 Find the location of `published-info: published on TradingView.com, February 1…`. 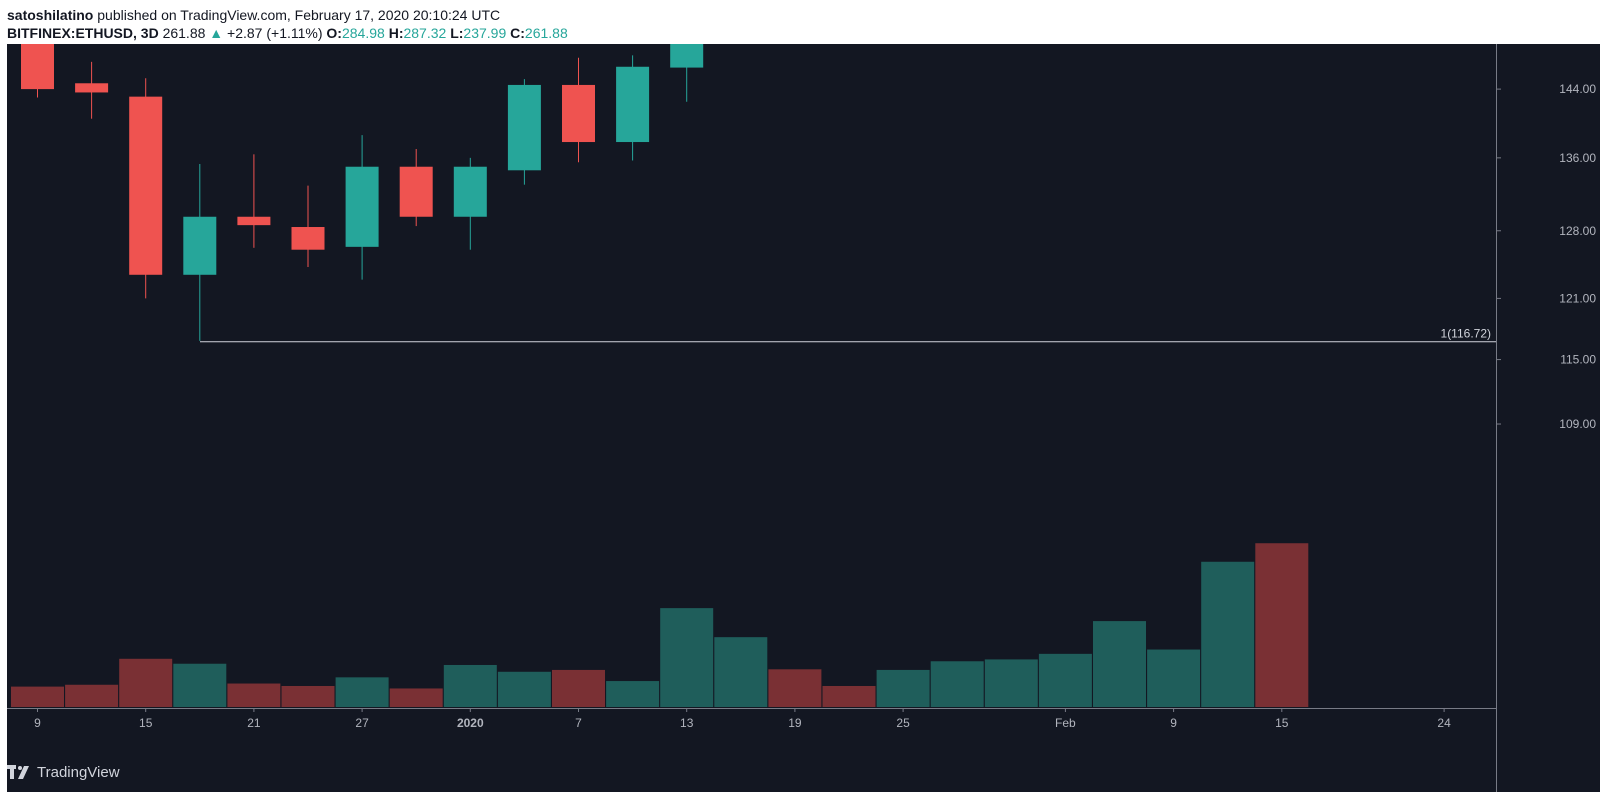

published-info: published on TradingView.com, February 1… is located at coordinates (297, 15).